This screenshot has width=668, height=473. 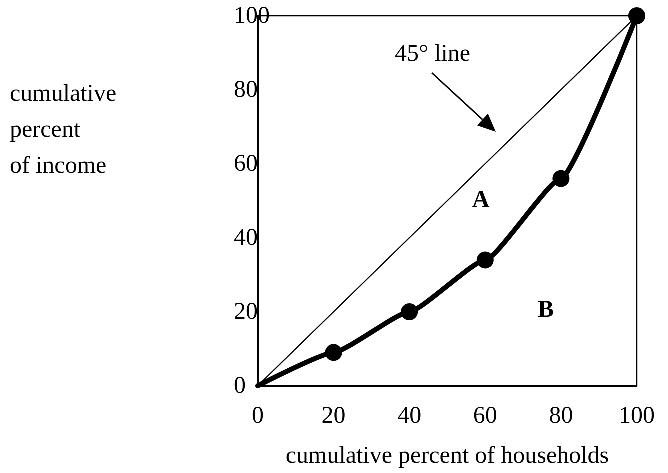 What do you see at coordinates (63, 130) in the screenshot?
I see `y-axis-title: cumulative percent of income` at bounding box center [63, 130].